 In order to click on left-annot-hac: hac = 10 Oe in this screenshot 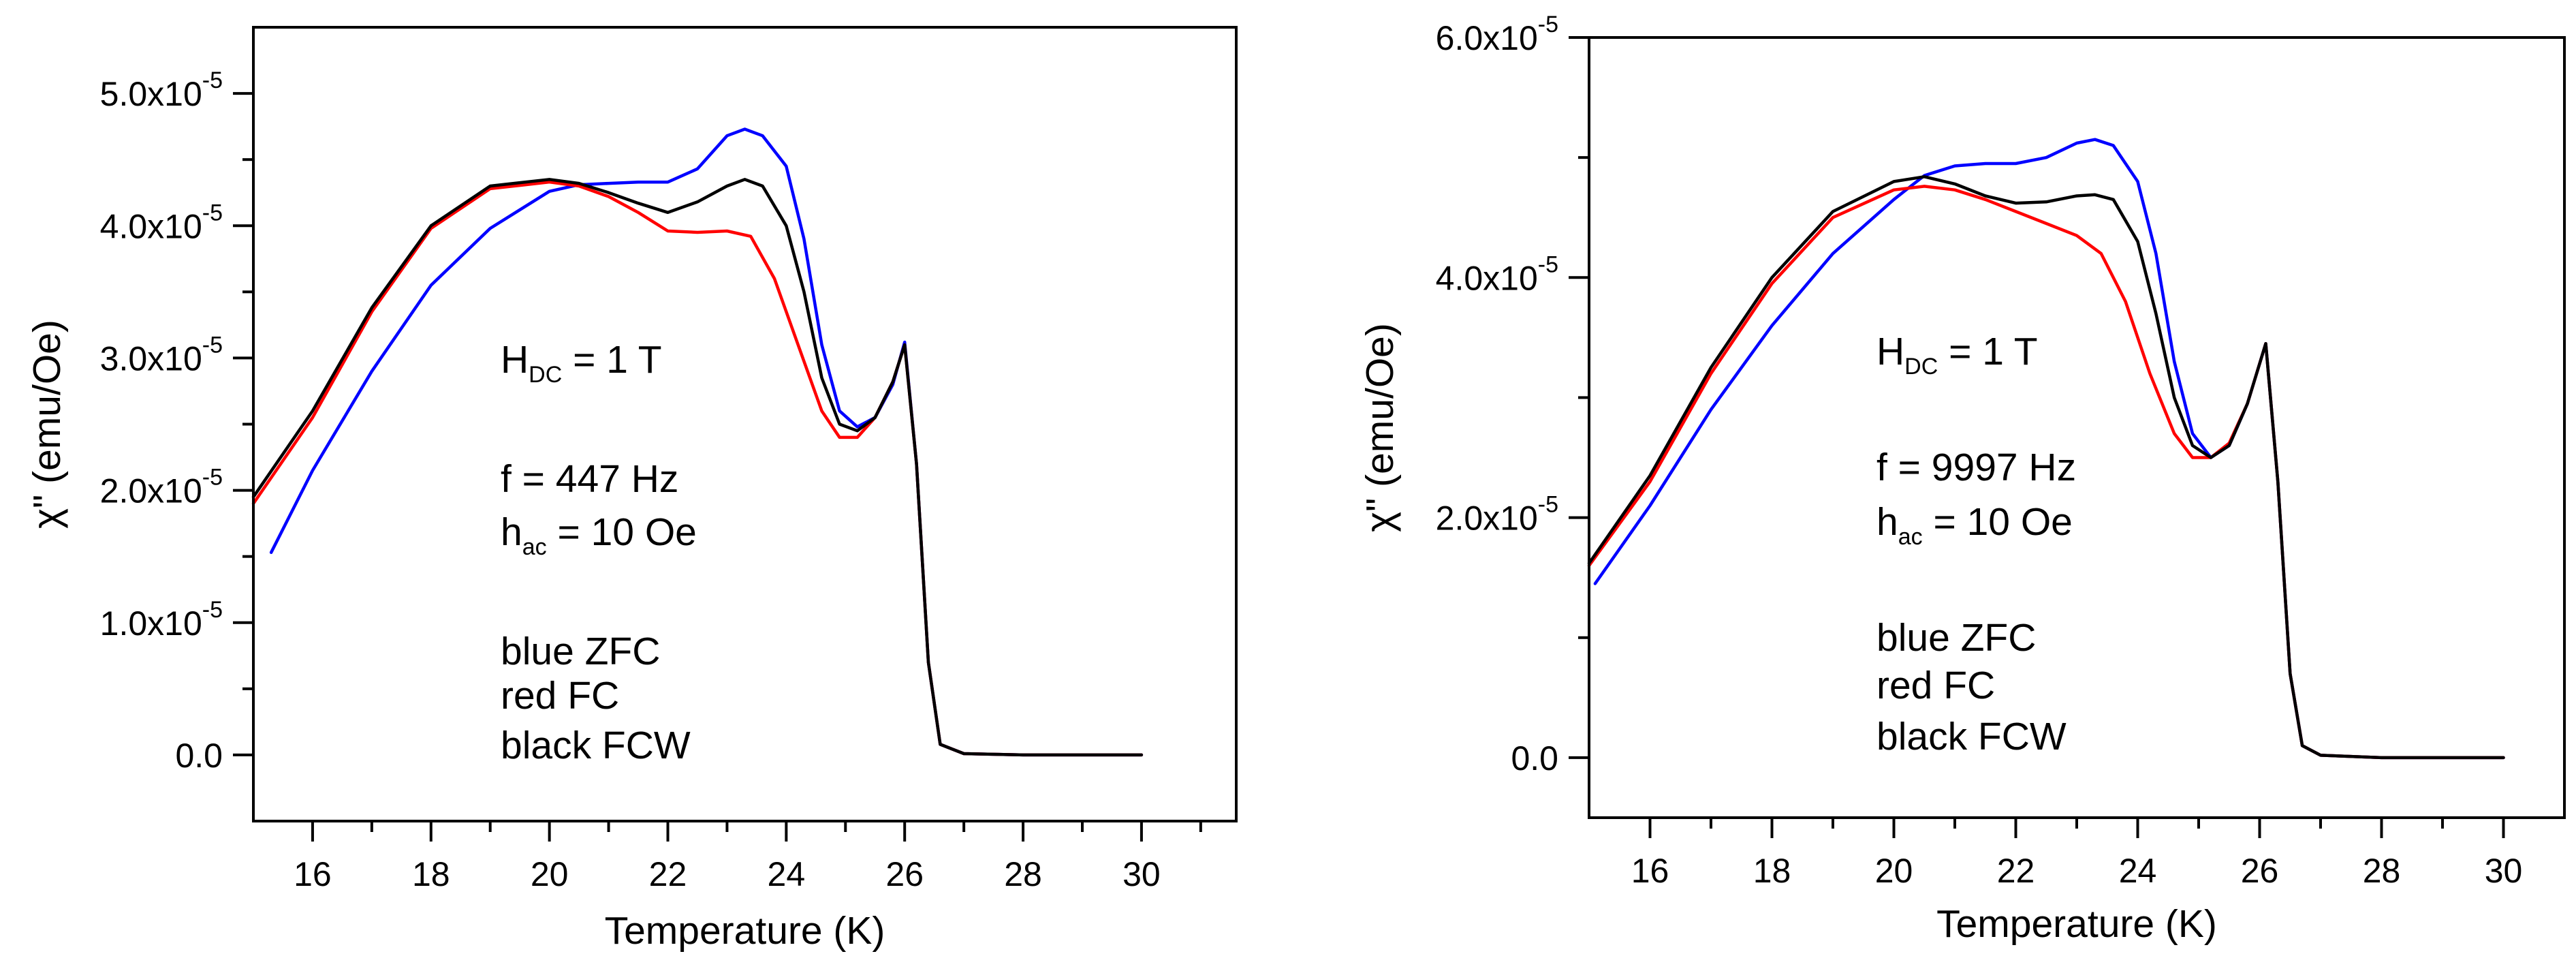, I will do `click(599, 535)`.